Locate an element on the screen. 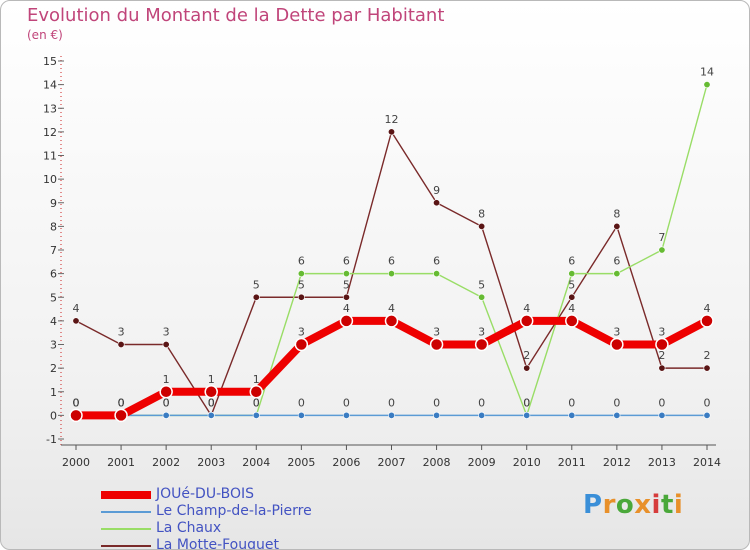 The height and width of the screenshot is (550, 750). legend-swatch is located at coordinates (126, 546).